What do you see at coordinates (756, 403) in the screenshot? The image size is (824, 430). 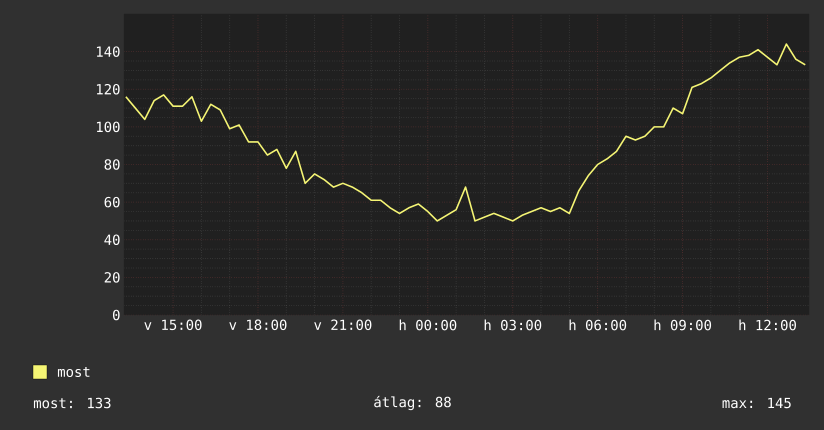 I see `text: max: 145` at bounding box center [756, 403].